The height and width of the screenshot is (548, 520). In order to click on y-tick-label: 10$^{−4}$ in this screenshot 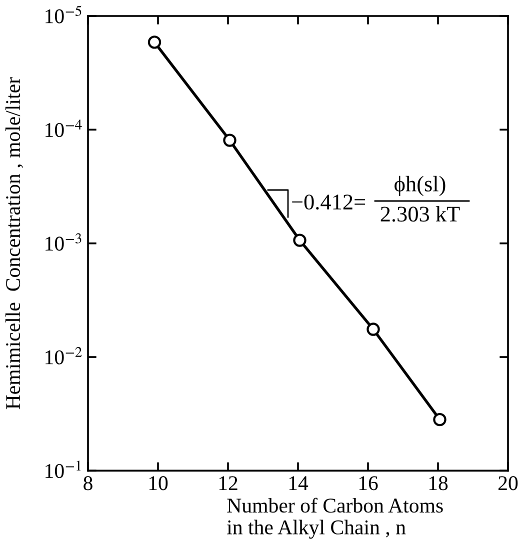, I will do `click(64, 129)`.